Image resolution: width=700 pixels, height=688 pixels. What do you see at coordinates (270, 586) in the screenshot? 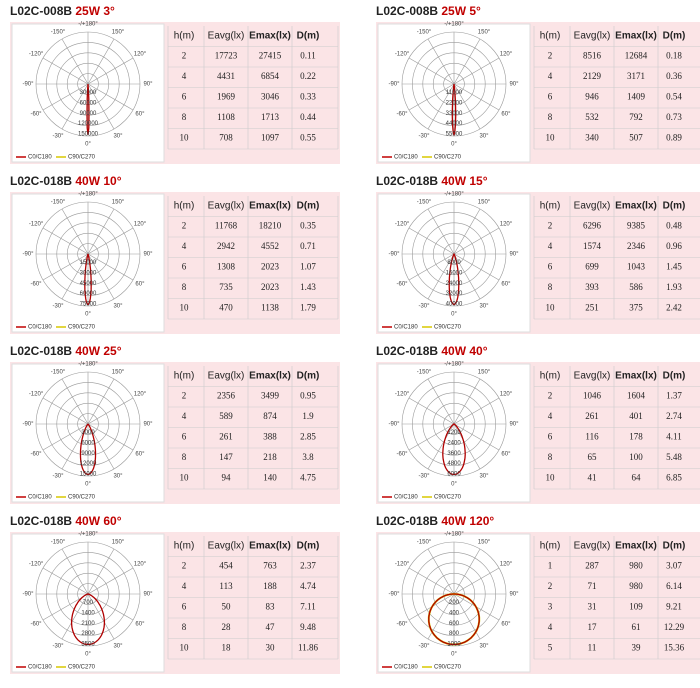
I see `table-cell: 188` at bounding box center [270, 586].